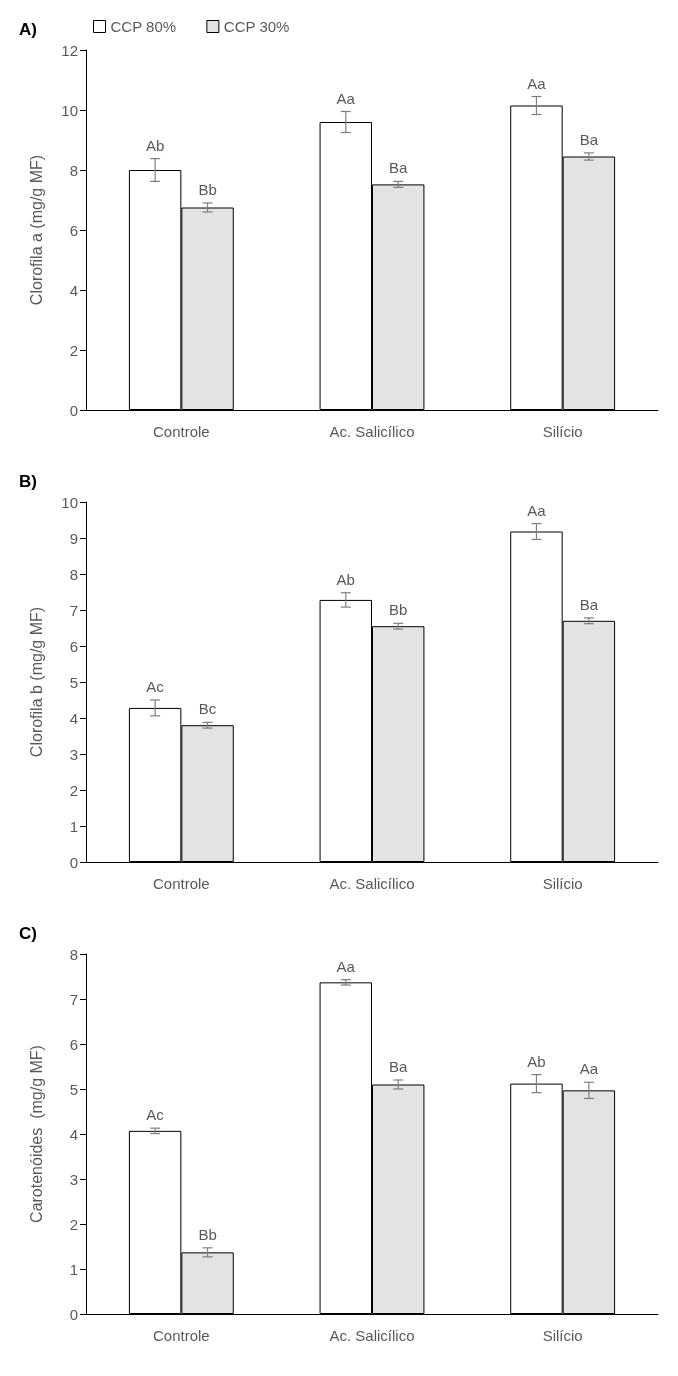 This screenshot has width=678, height=1376. What do you see at coordinates (256, 26) in the screenshot?
I see `legend-label: CCP 30%` at bounding box center [256, 26].